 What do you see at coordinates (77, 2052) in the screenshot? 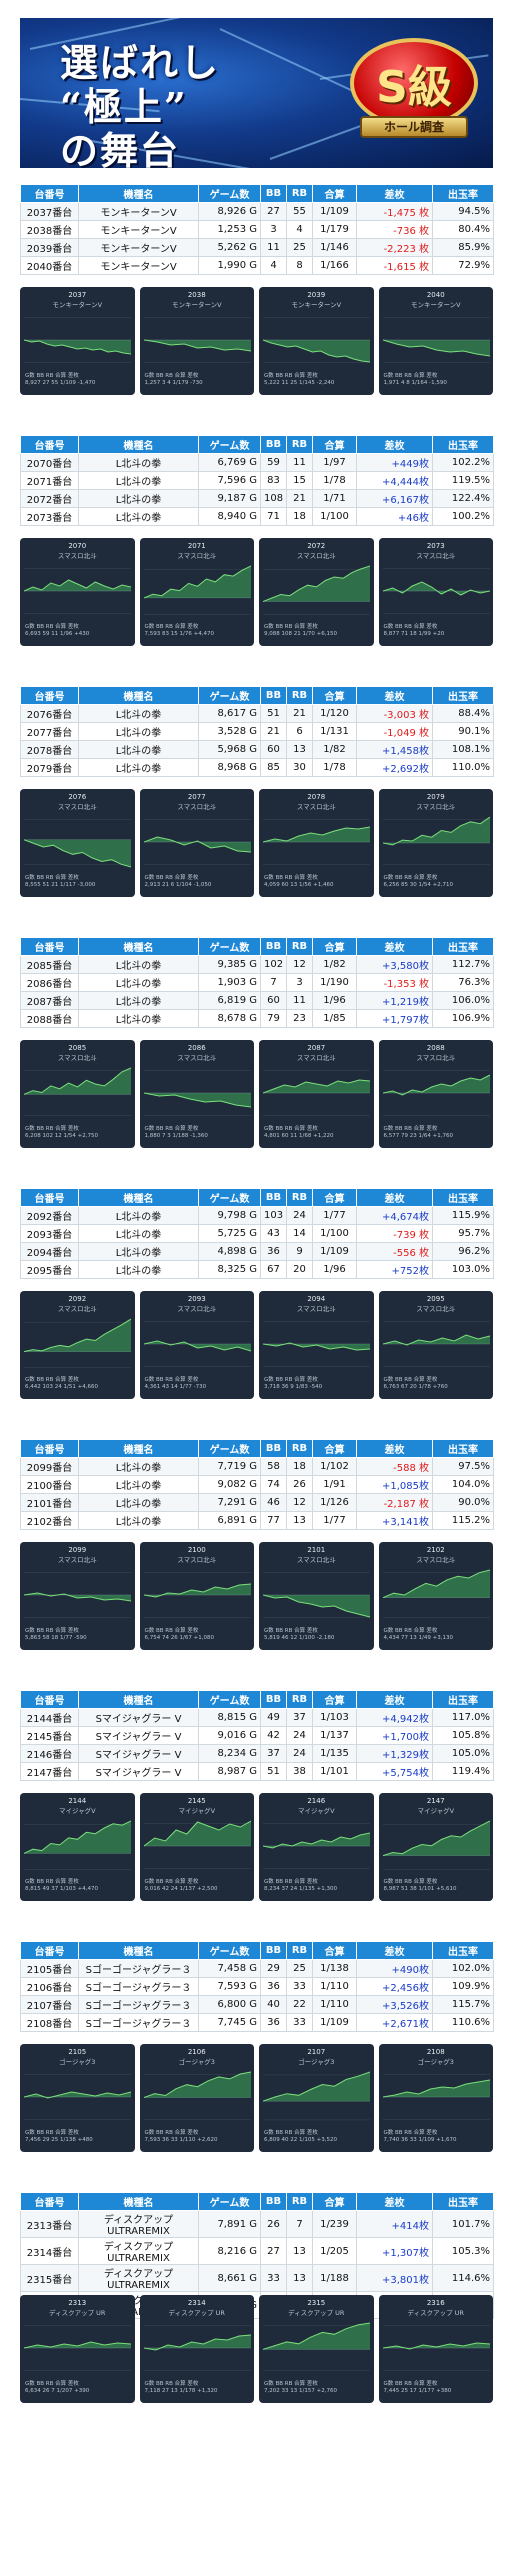
I see `card-machine-number: 2105` at bounding box center [77, 2052].